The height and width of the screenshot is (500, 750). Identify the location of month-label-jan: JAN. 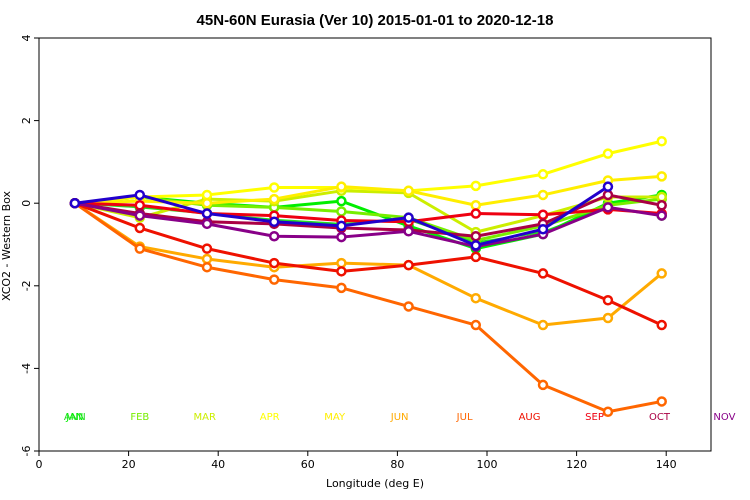
(74, 417).